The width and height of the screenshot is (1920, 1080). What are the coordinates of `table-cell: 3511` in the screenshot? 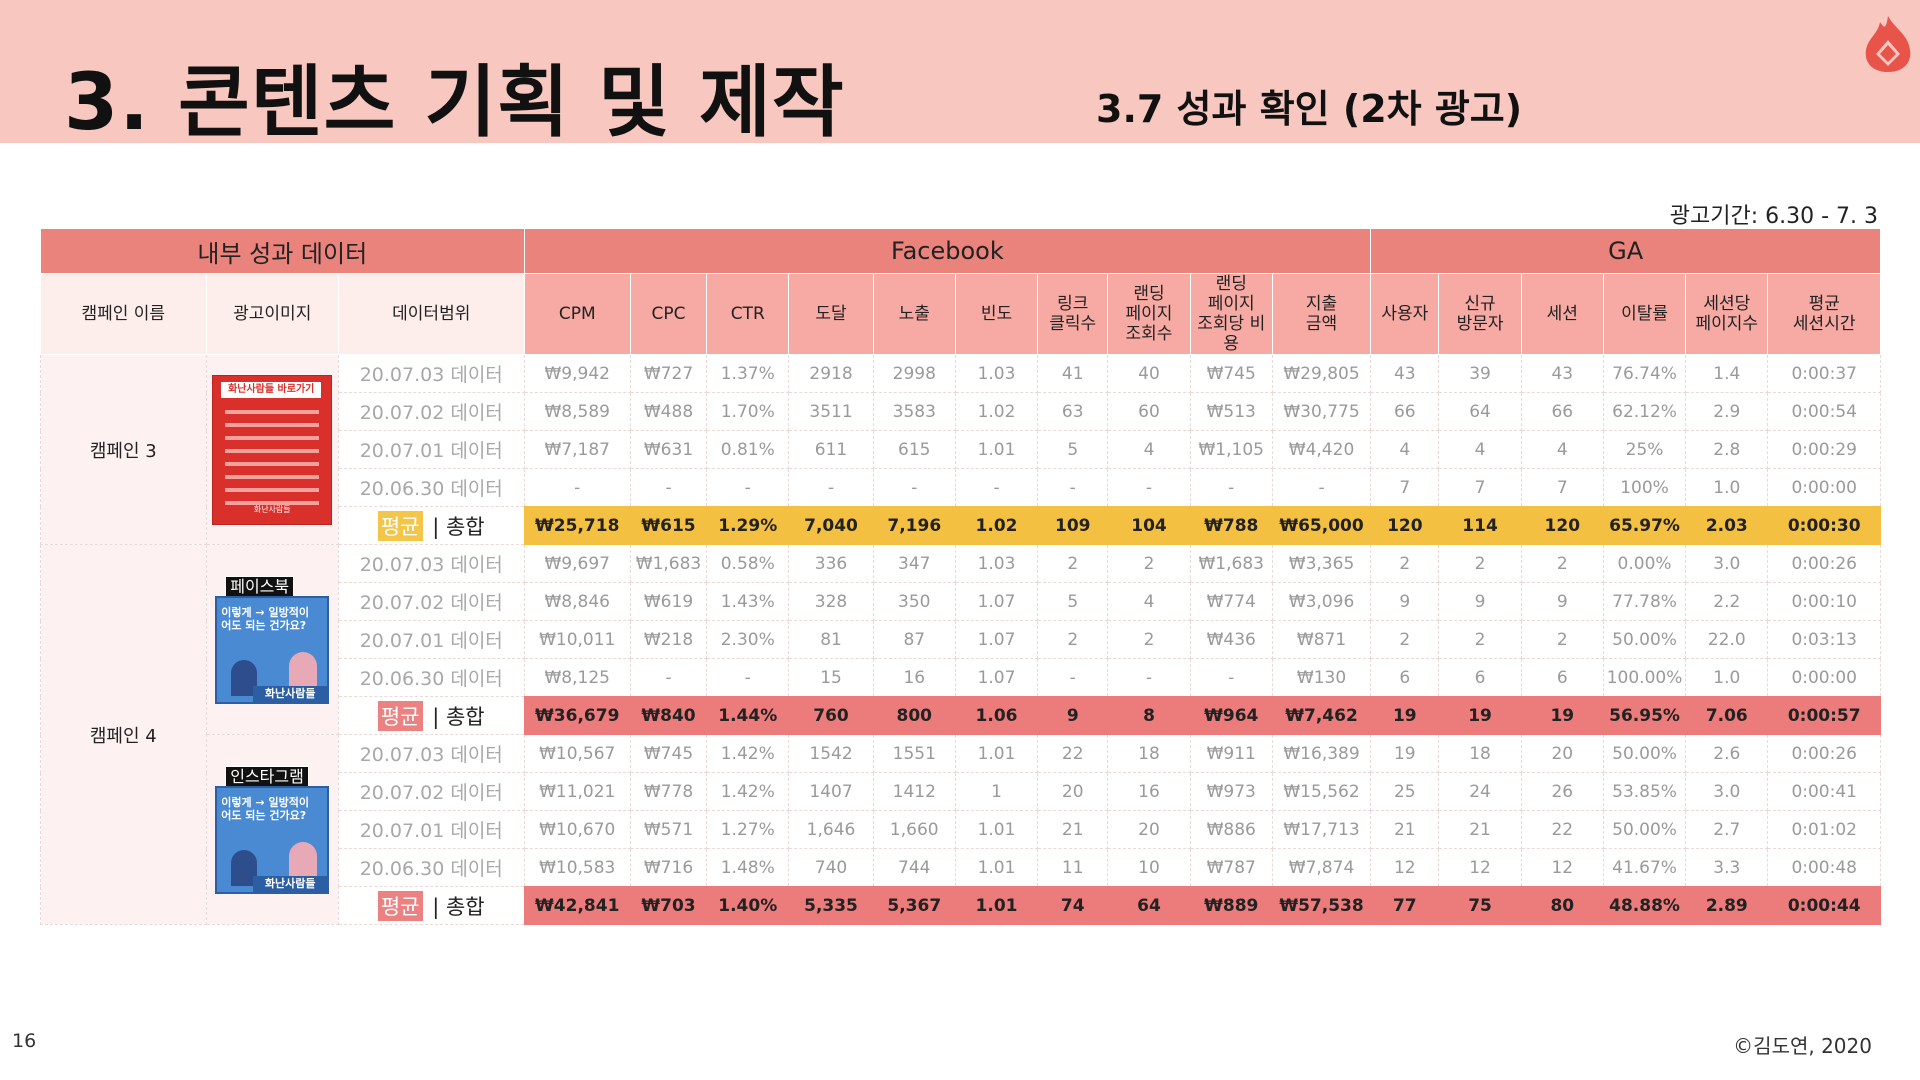 It's located at (831, 411).